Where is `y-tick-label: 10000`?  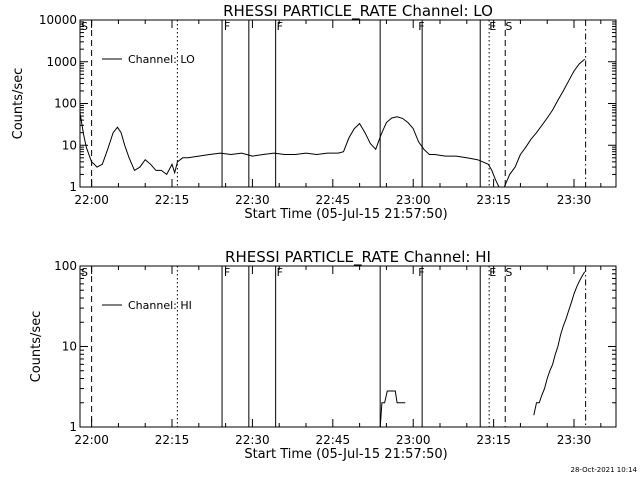 y-tick-label: 10000 is located at coordinates (58, 20).